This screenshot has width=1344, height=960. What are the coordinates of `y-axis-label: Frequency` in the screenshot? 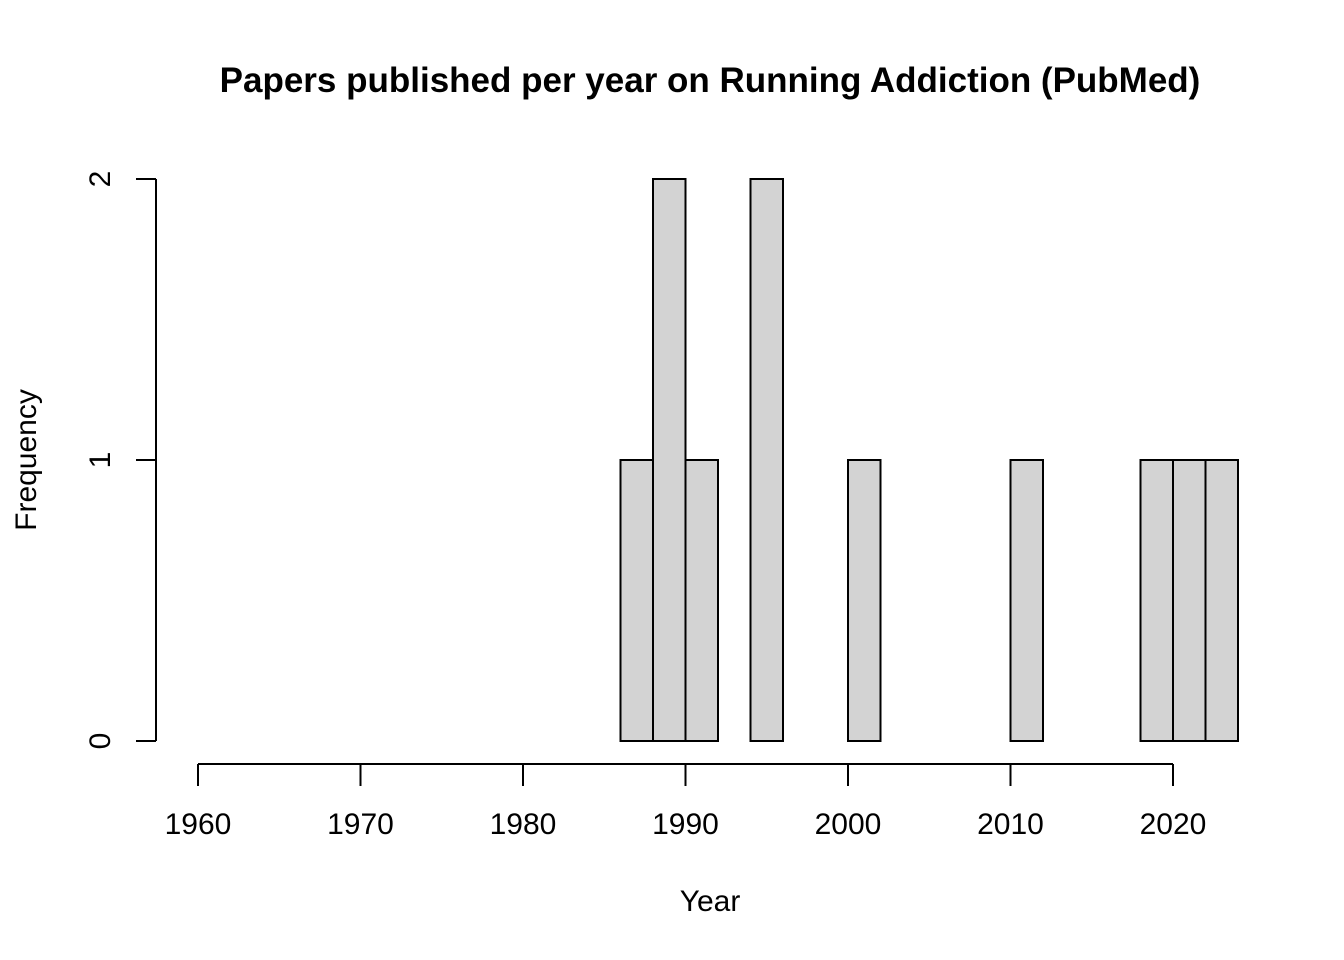 It's located at (26, 460).